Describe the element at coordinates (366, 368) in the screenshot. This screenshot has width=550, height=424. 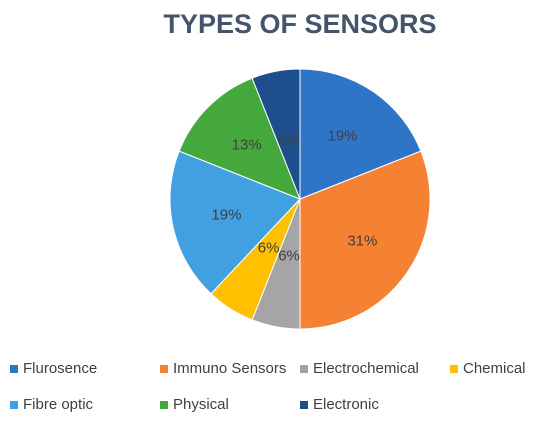
I see `legend-label: Electrochemical` at that location.